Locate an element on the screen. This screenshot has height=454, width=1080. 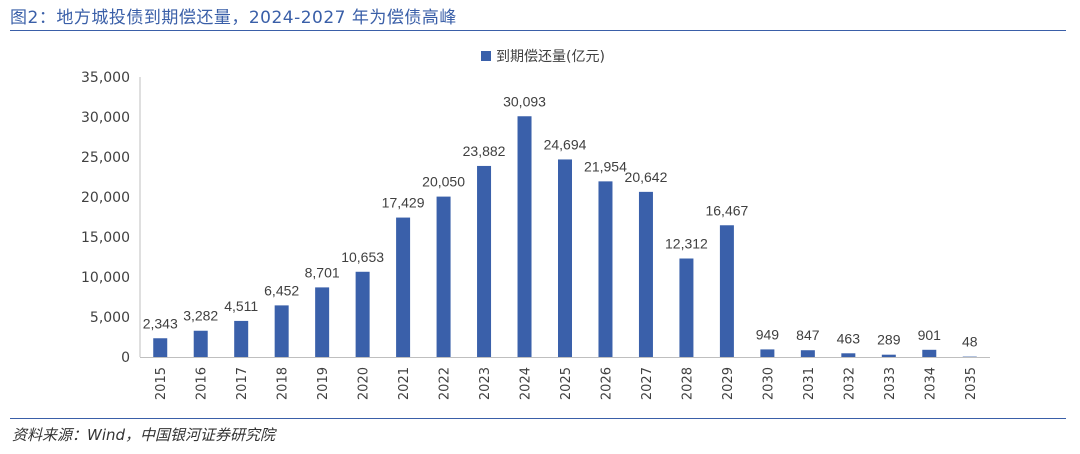
x-tick-label: 2033 is located at coordinates (890, 383).